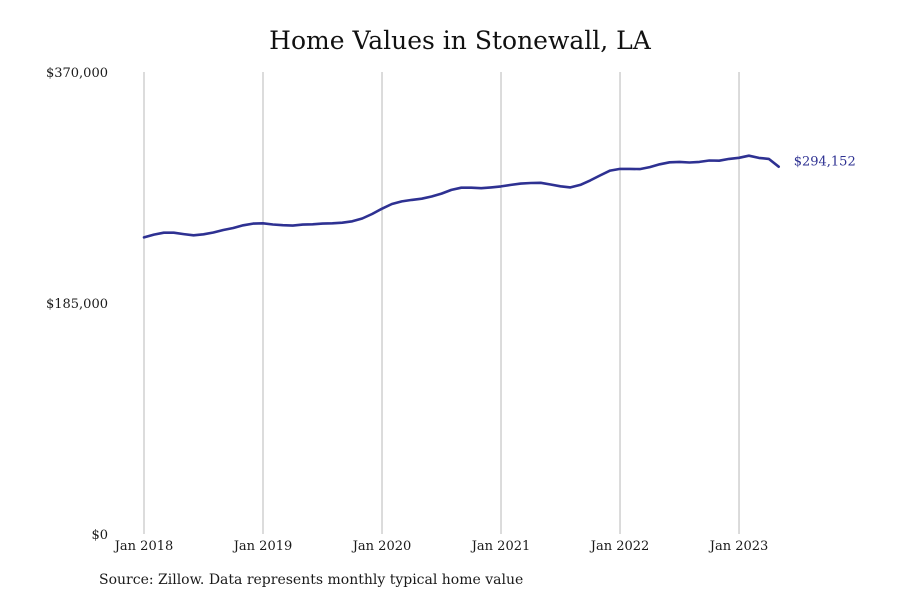 The height and width of the screenshot is (600, 900). Describe the element at coordinates (77, 73) in the screenshot. I see `y-tick-label: $370,000` at that location.